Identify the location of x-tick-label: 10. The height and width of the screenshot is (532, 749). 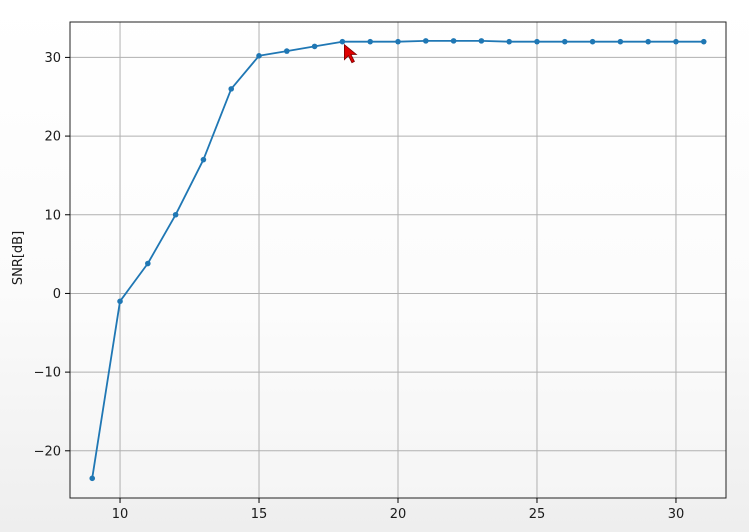
(120, 514).